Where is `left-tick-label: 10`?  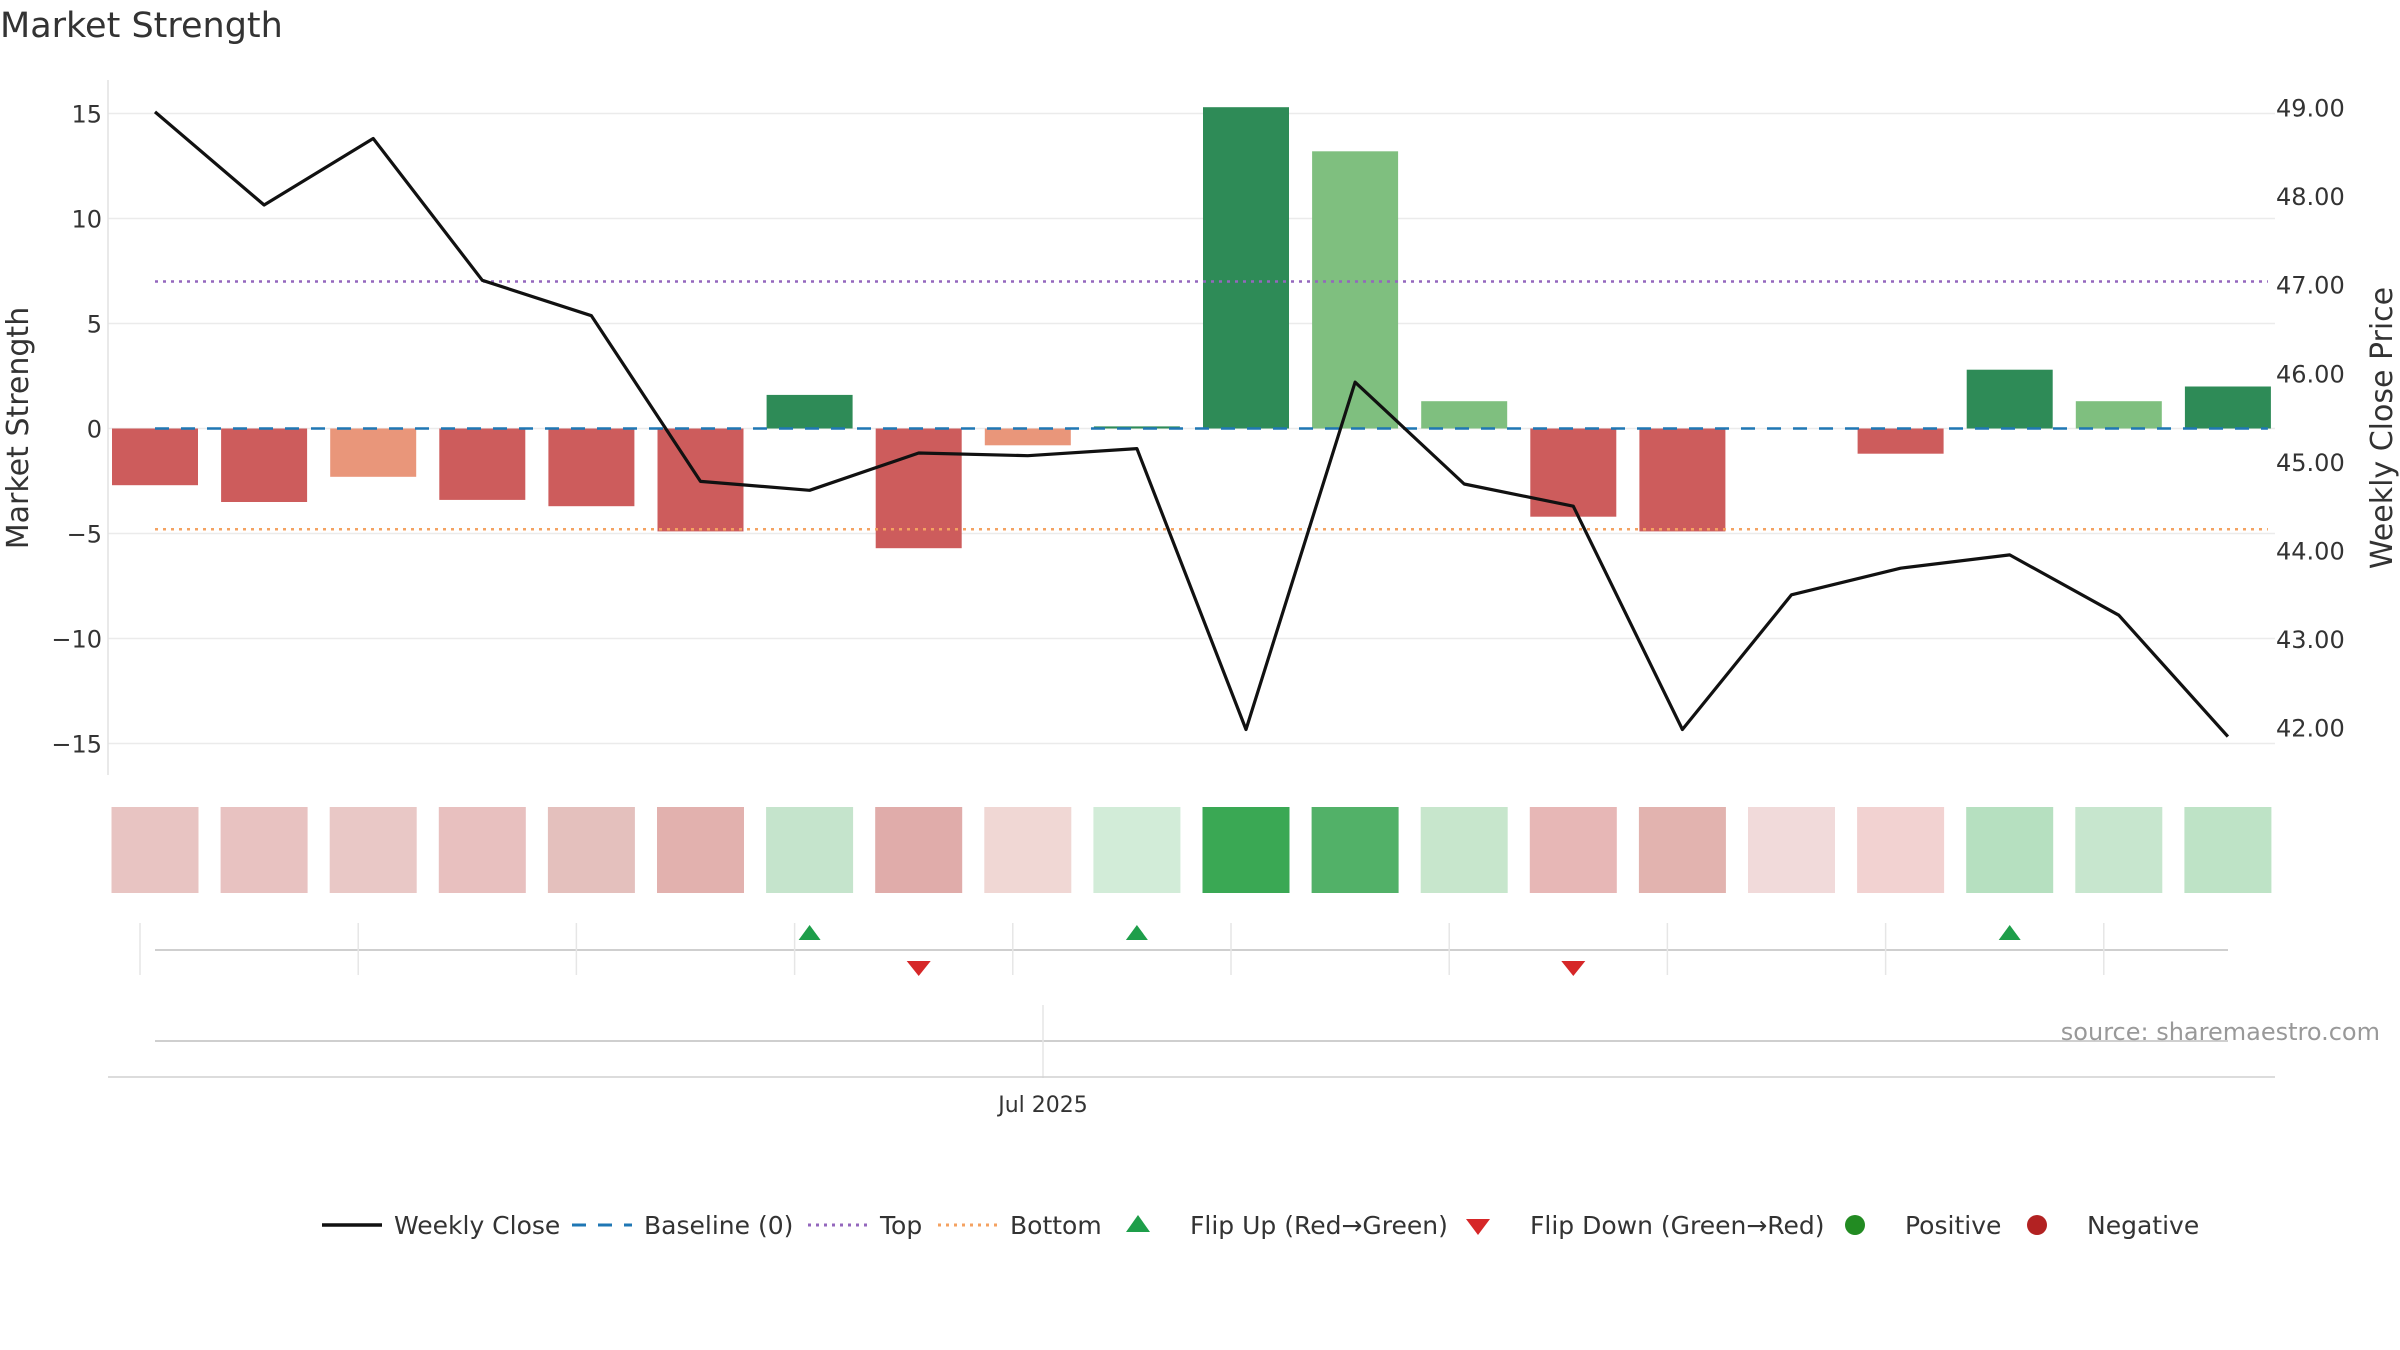 left-tick-label: 10 is located at coordinates (86, 220).